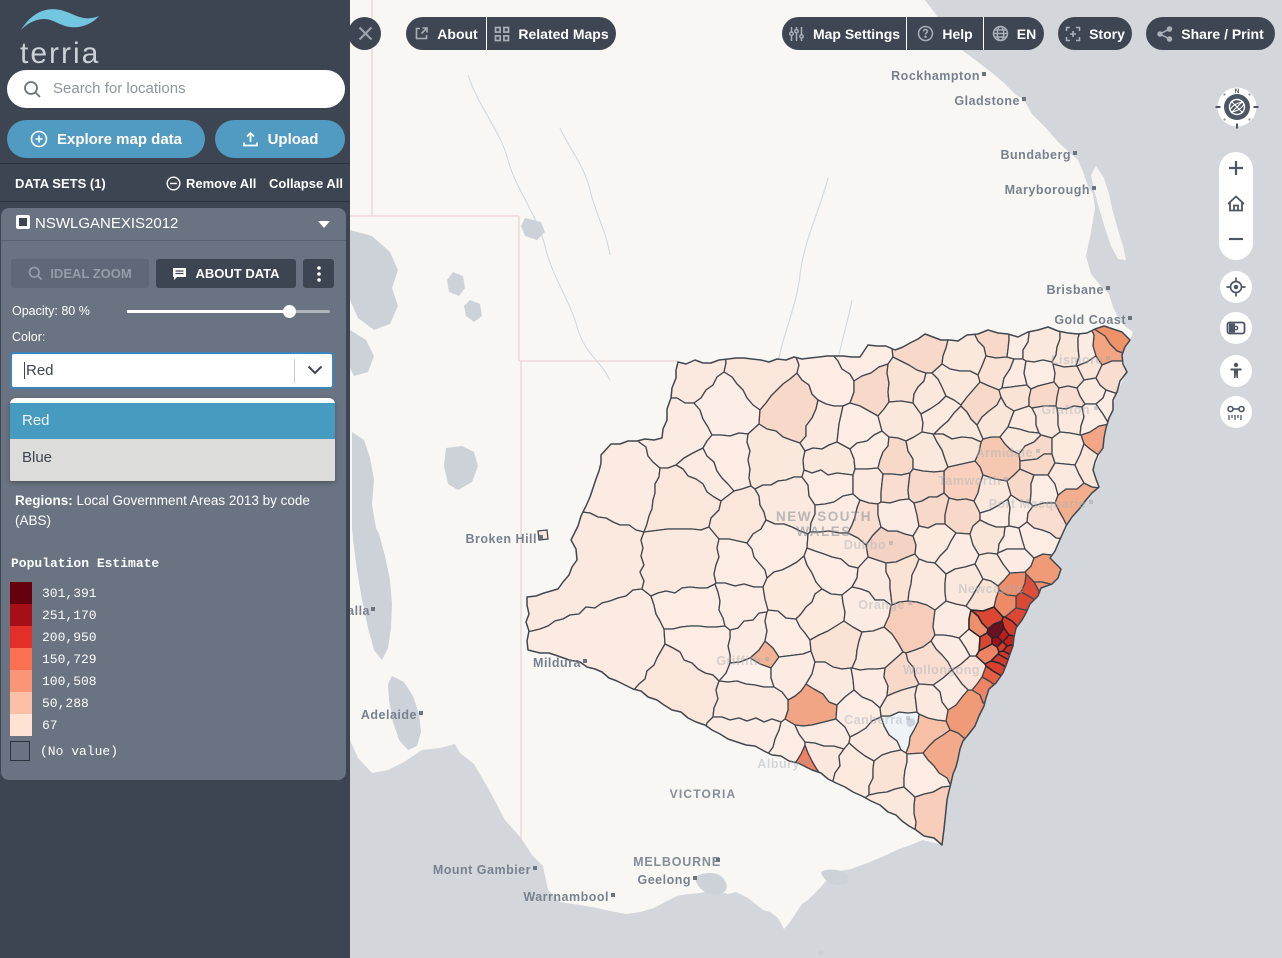 The image size is (1282, 958). What do you see at coordinates (1076, 290) in the screenshot?
I see `svg-text: Brisbane` at bounding box center [1076, 290].